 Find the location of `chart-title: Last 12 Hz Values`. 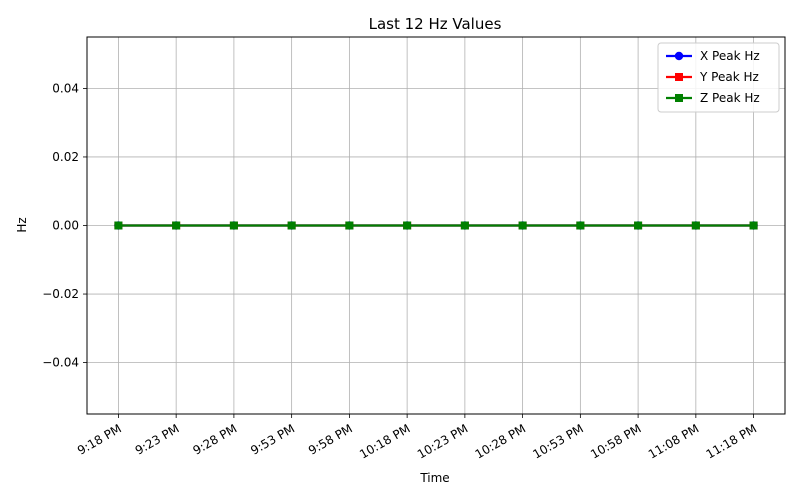

chart-title: Last 12 Hz Values is located at coordinates (435, 24).